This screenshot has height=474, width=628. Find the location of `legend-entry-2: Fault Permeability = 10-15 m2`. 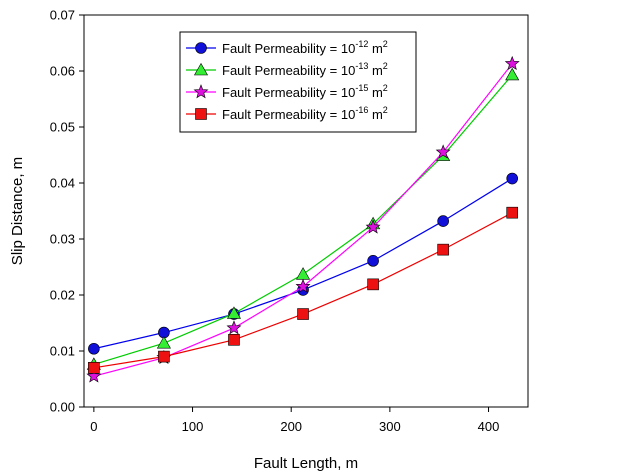

legend-entry-2: Fault Permeability = 10-15 m2 is located at coordinates (287, 91).